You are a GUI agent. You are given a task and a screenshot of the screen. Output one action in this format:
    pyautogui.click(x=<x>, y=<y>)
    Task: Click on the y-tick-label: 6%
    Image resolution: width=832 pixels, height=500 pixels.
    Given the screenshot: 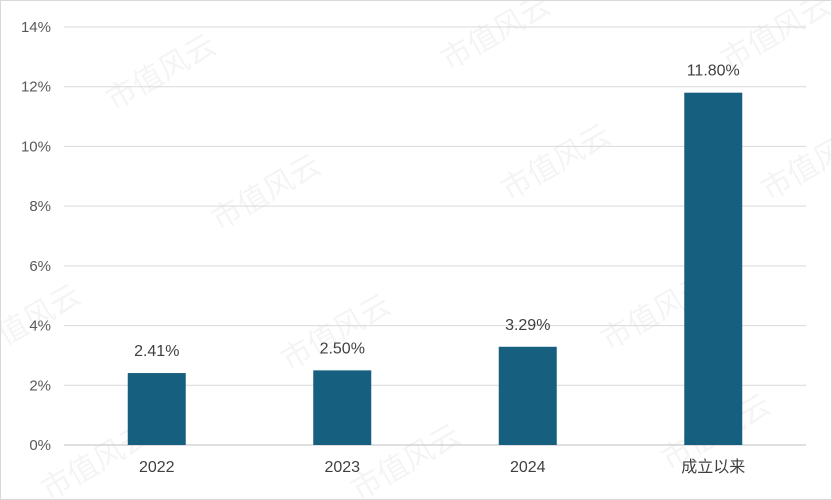 What is the action you would take?
    pyautogui.click(x=40, y=266)
    